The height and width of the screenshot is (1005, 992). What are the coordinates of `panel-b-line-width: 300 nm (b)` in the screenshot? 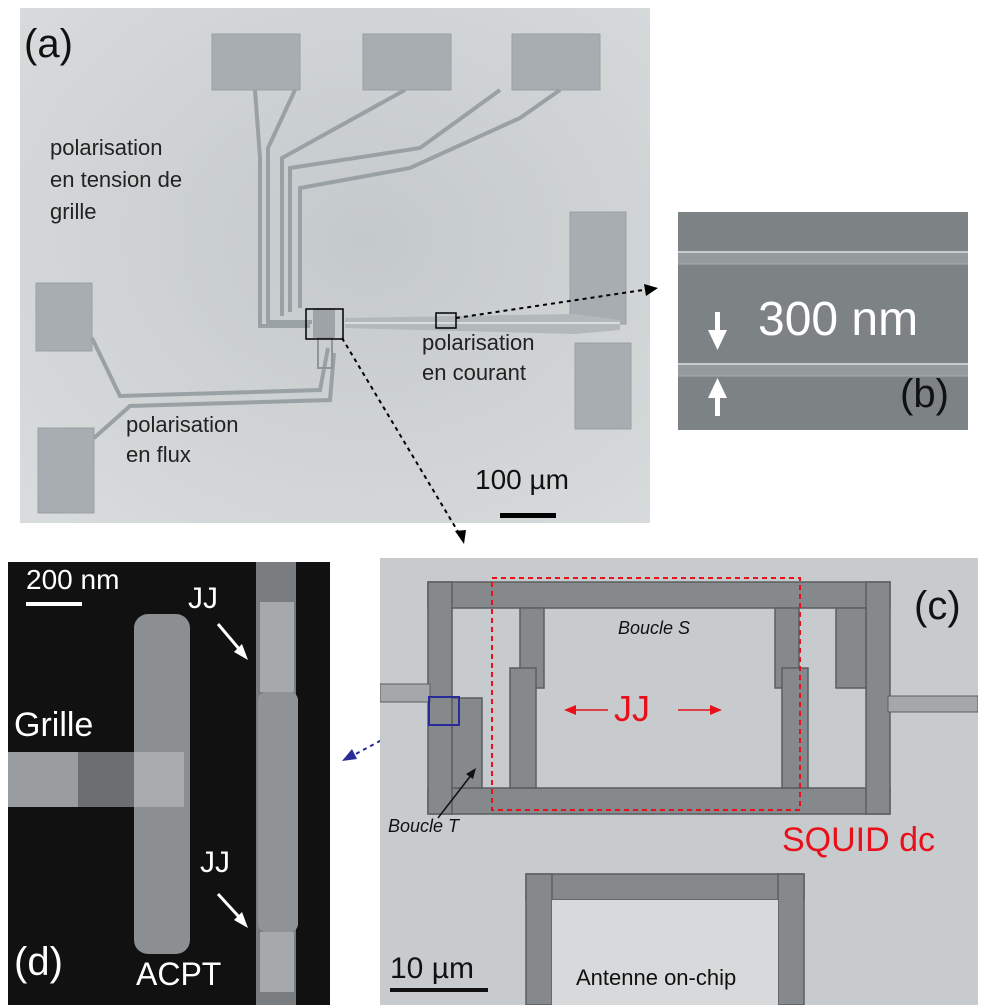 It's located at (823, 321).